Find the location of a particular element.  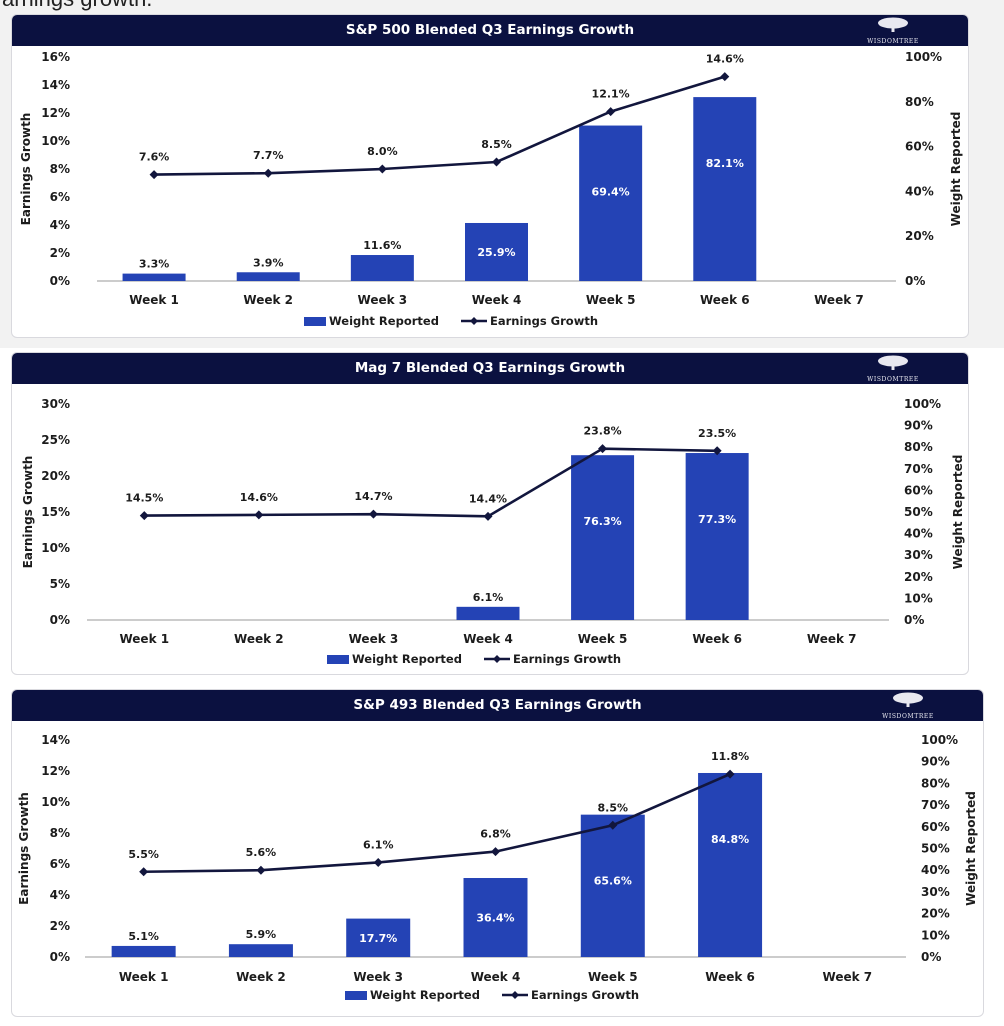

line-data-label: 8.5% is located at coordinates (613, 807).